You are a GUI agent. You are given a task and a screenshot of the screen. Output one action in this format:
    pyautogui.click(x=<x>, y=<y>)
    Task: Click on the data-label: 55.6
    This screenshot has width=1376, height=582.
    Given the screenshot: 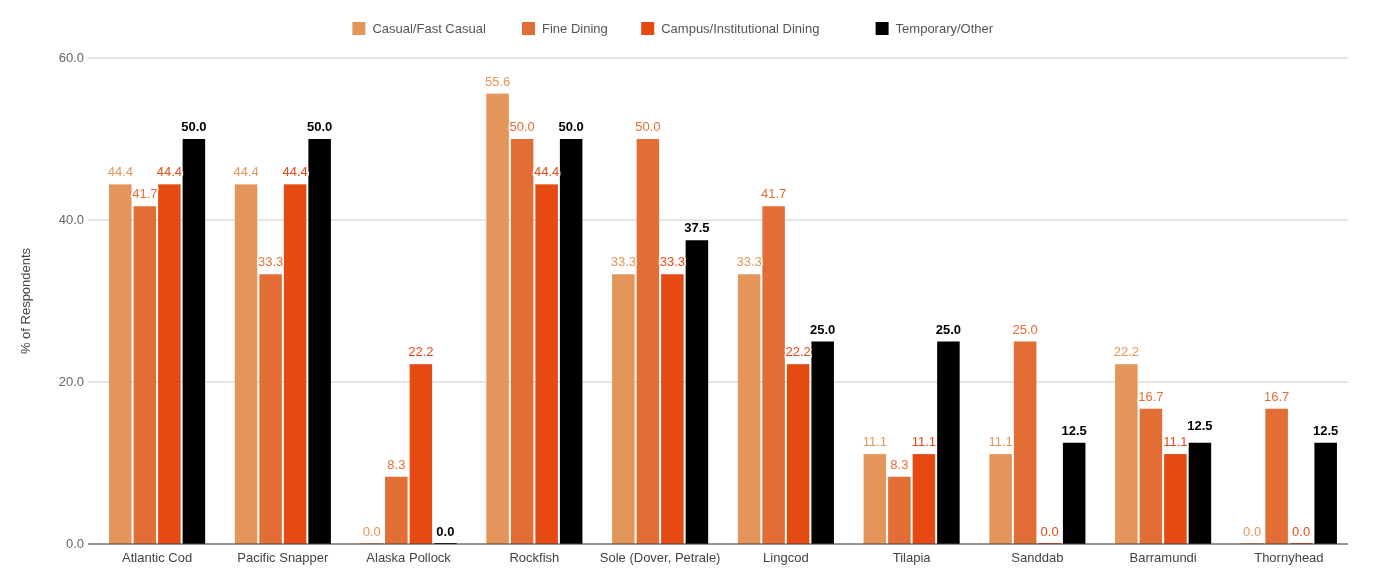 What is the action you would take?
    pyautogui.click(x=497, y=81)
    